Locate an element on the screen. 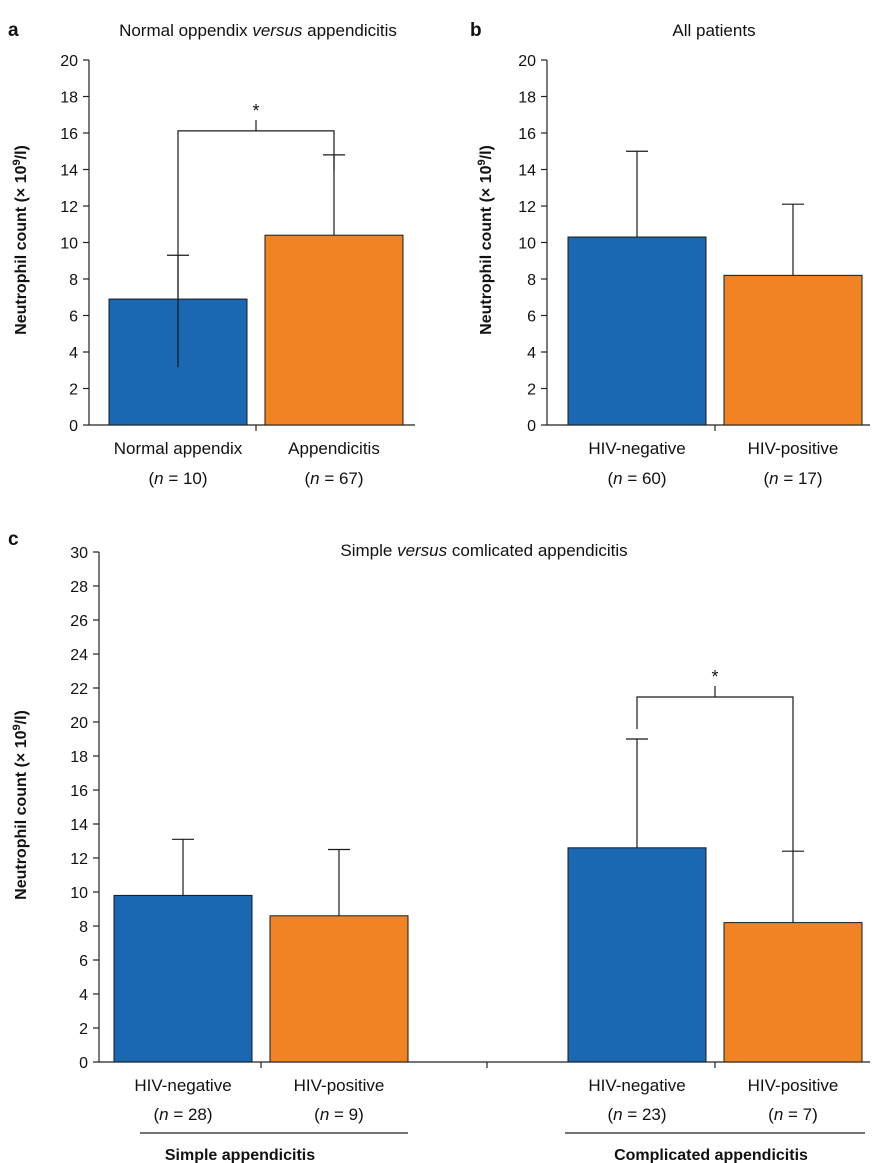 The width and height of the screenshot is (873, 1163). chart-title-part: Simple is located at coordinates (368, 550).